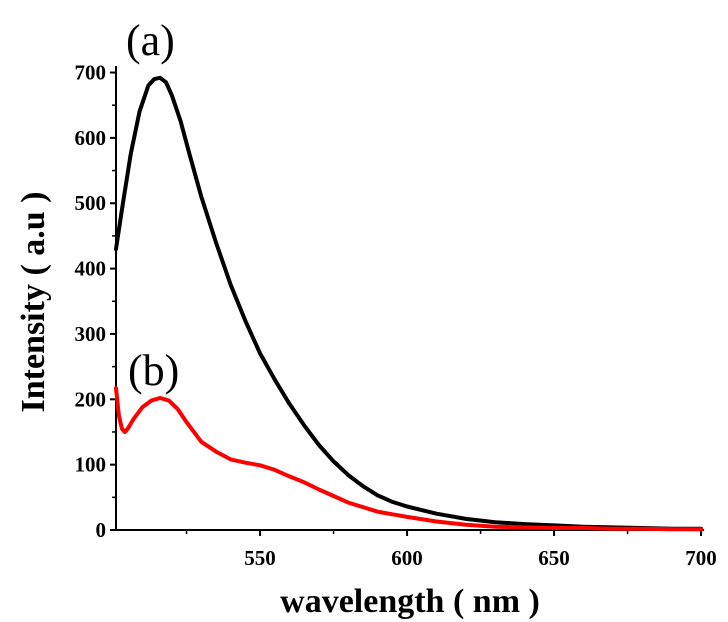 Image resolution: width=728 pixels, height=622 pixels. Describe the element at coordinates (91, 203) in the screenshot. I see `y-tick-label: 500` at that location.